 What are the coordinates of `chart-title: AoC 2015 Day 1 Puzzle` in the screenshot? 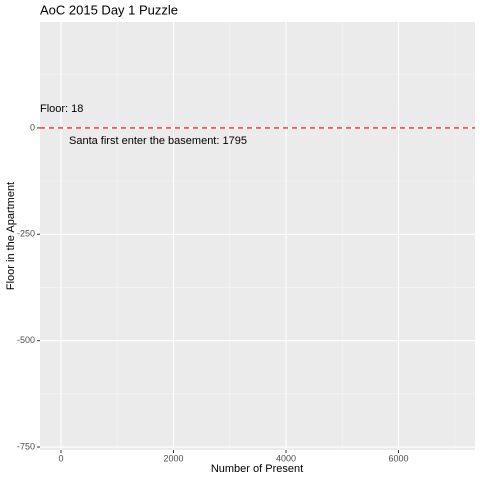 It's located at (109, 9).